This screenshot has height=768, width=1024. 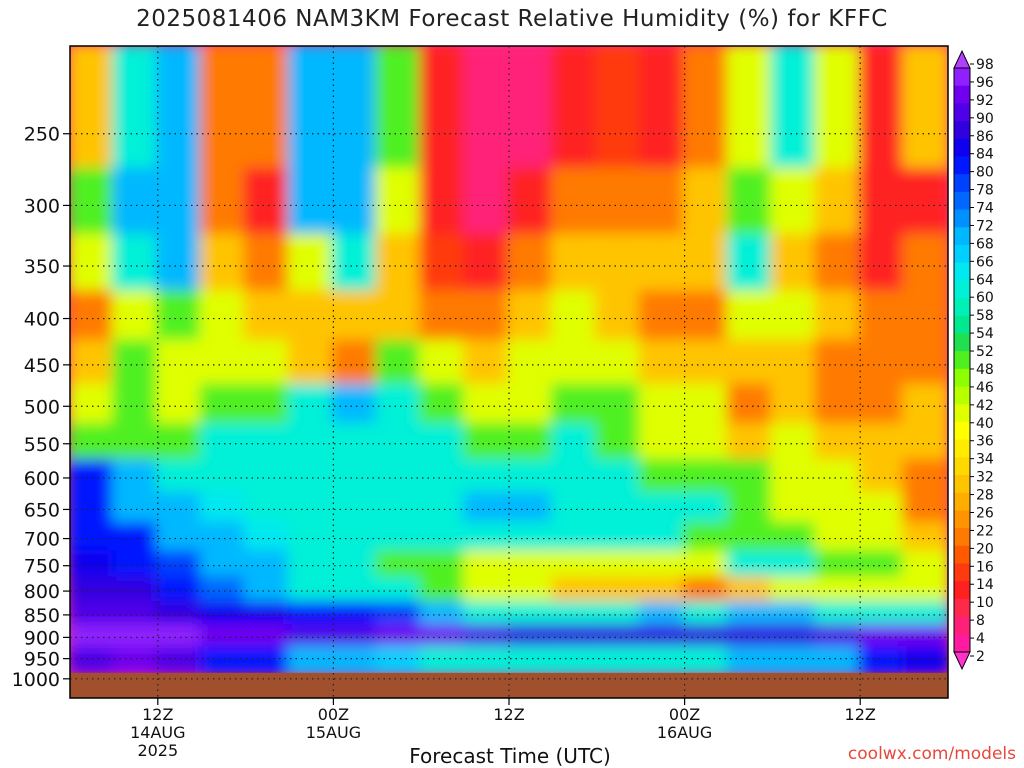 I want to click on x-tick-label: 2025, so click(x=157, y=750).